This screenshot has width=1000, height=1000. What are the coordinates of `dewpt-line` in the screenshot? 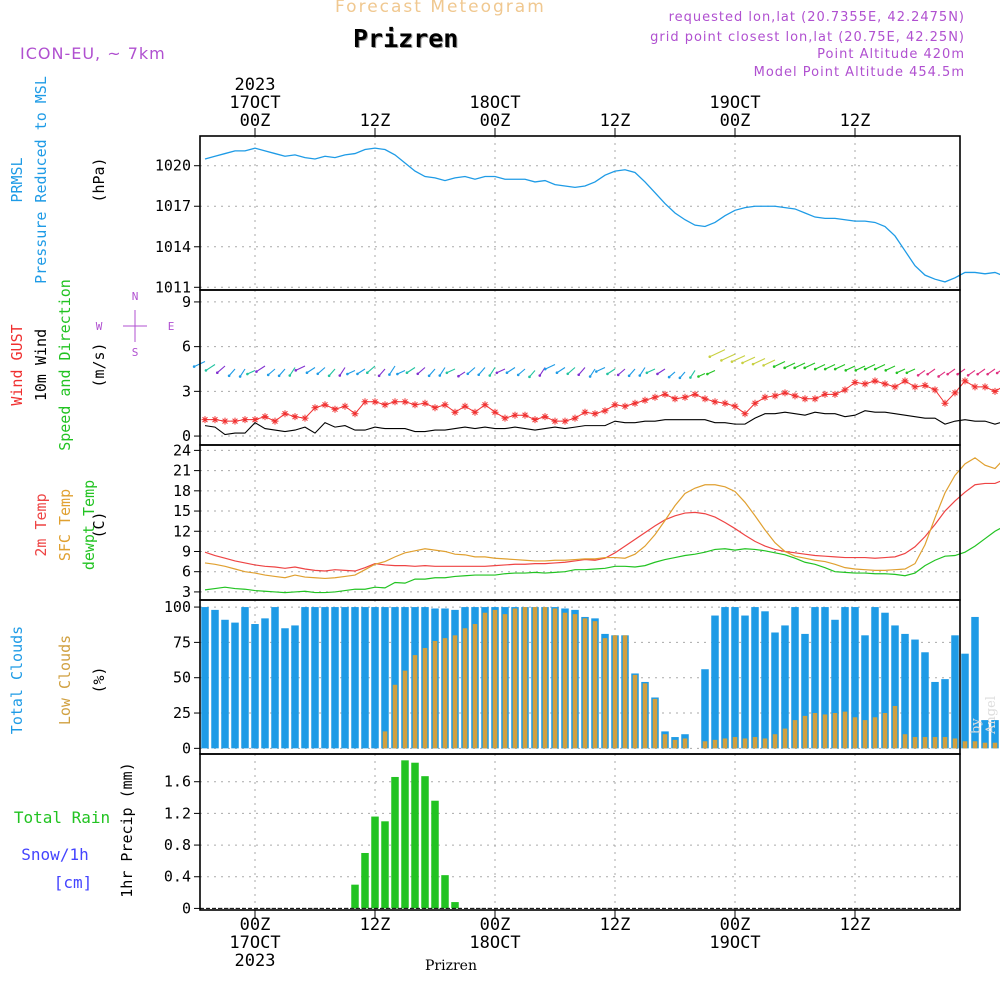 It's located at (602, 560).